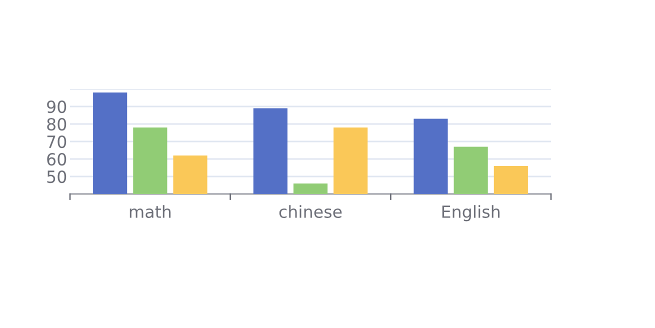  I want to click on y-tick-label: 50, so click(56, 177).